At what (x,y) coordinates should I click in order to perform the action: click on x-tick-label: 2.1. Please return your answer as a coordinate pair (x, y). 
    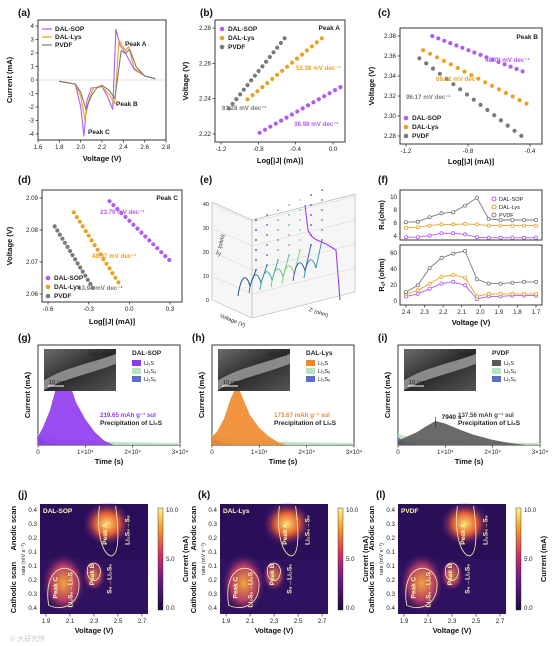
    Looking at the image, I should click on (428, 621).